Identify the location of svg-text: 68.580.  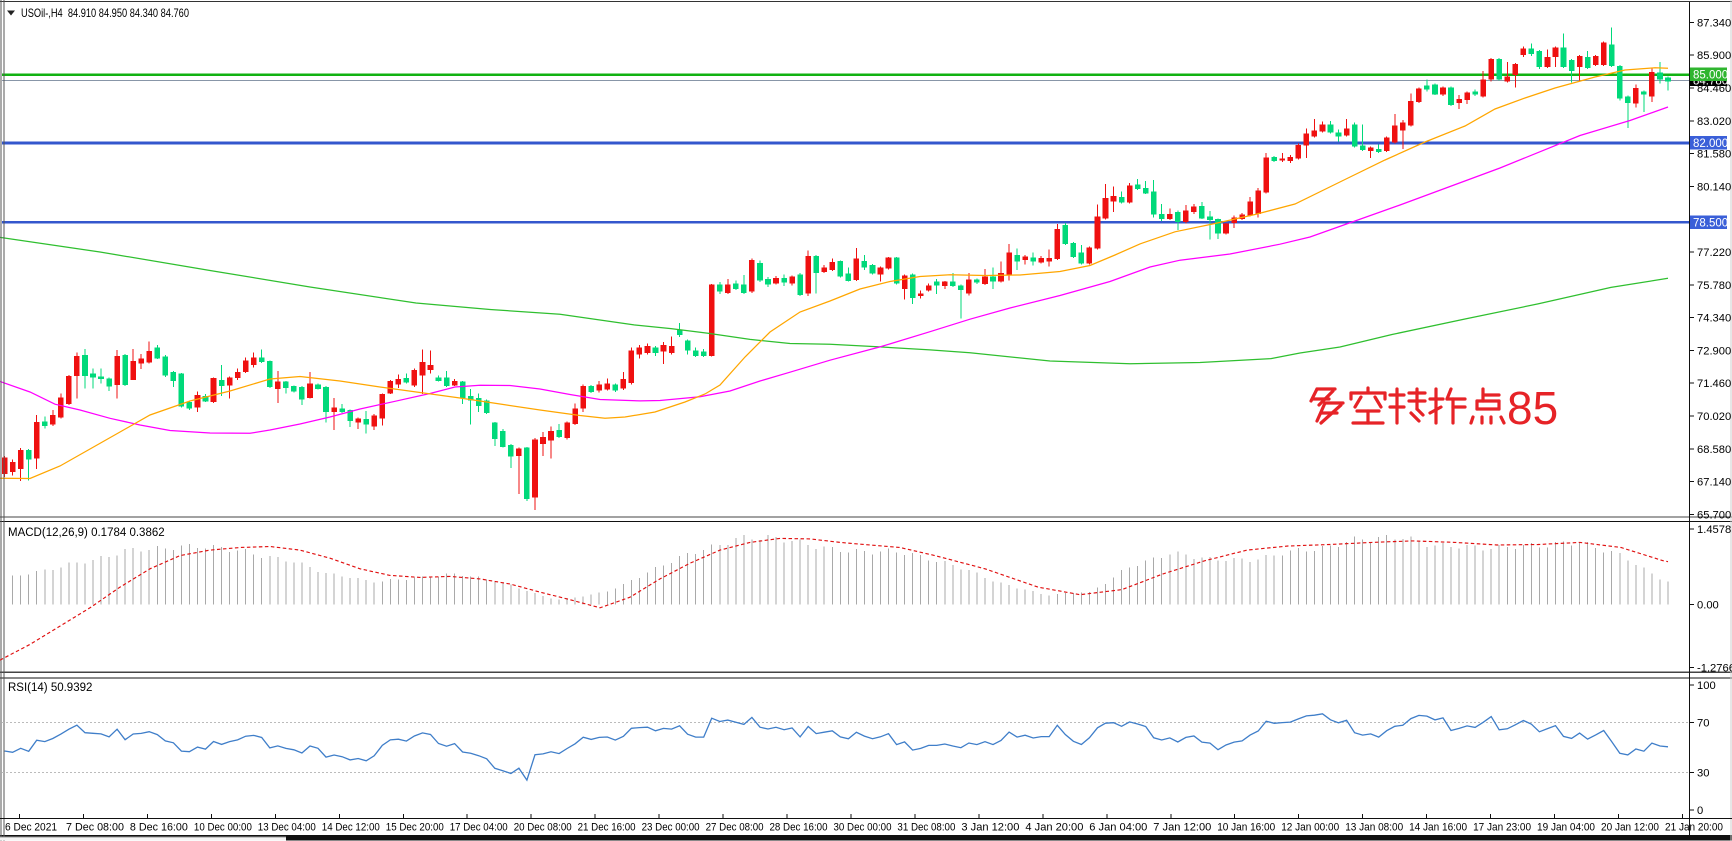
(1714, 450).